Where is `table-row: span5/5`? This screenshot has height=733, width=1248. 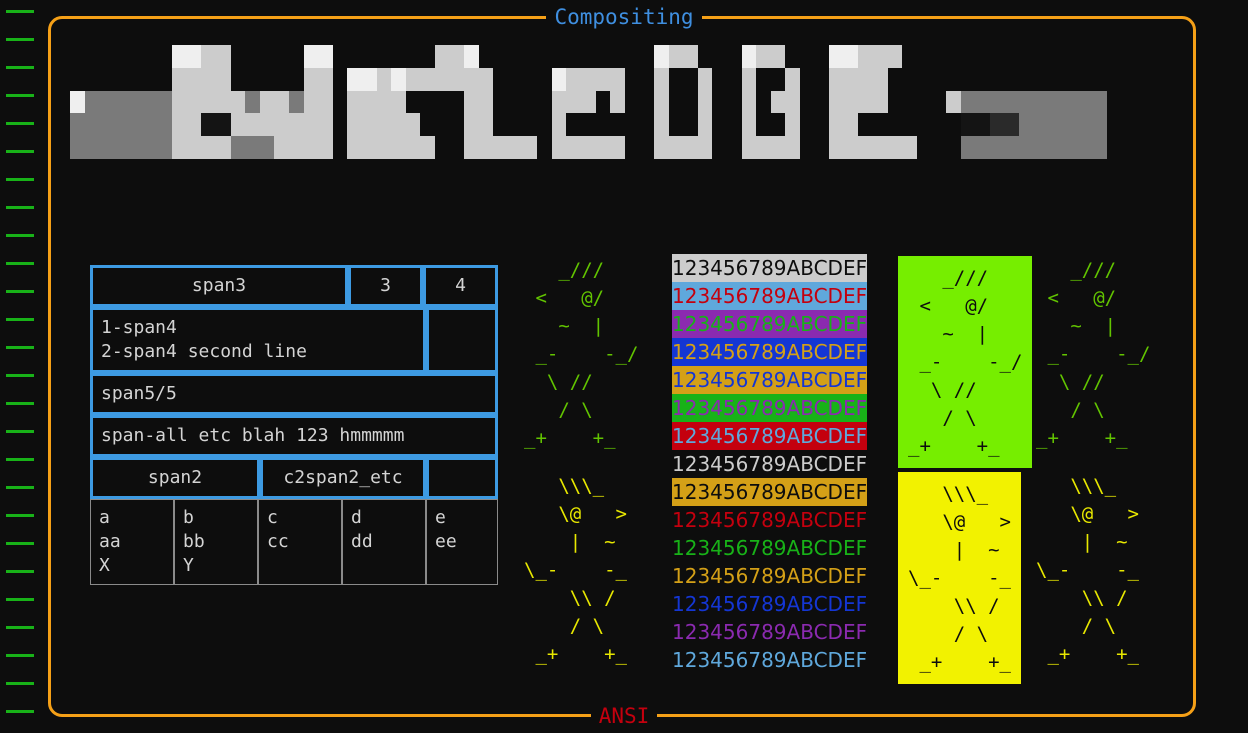 table-row: span5/5 is located at coordinates (294, 394).